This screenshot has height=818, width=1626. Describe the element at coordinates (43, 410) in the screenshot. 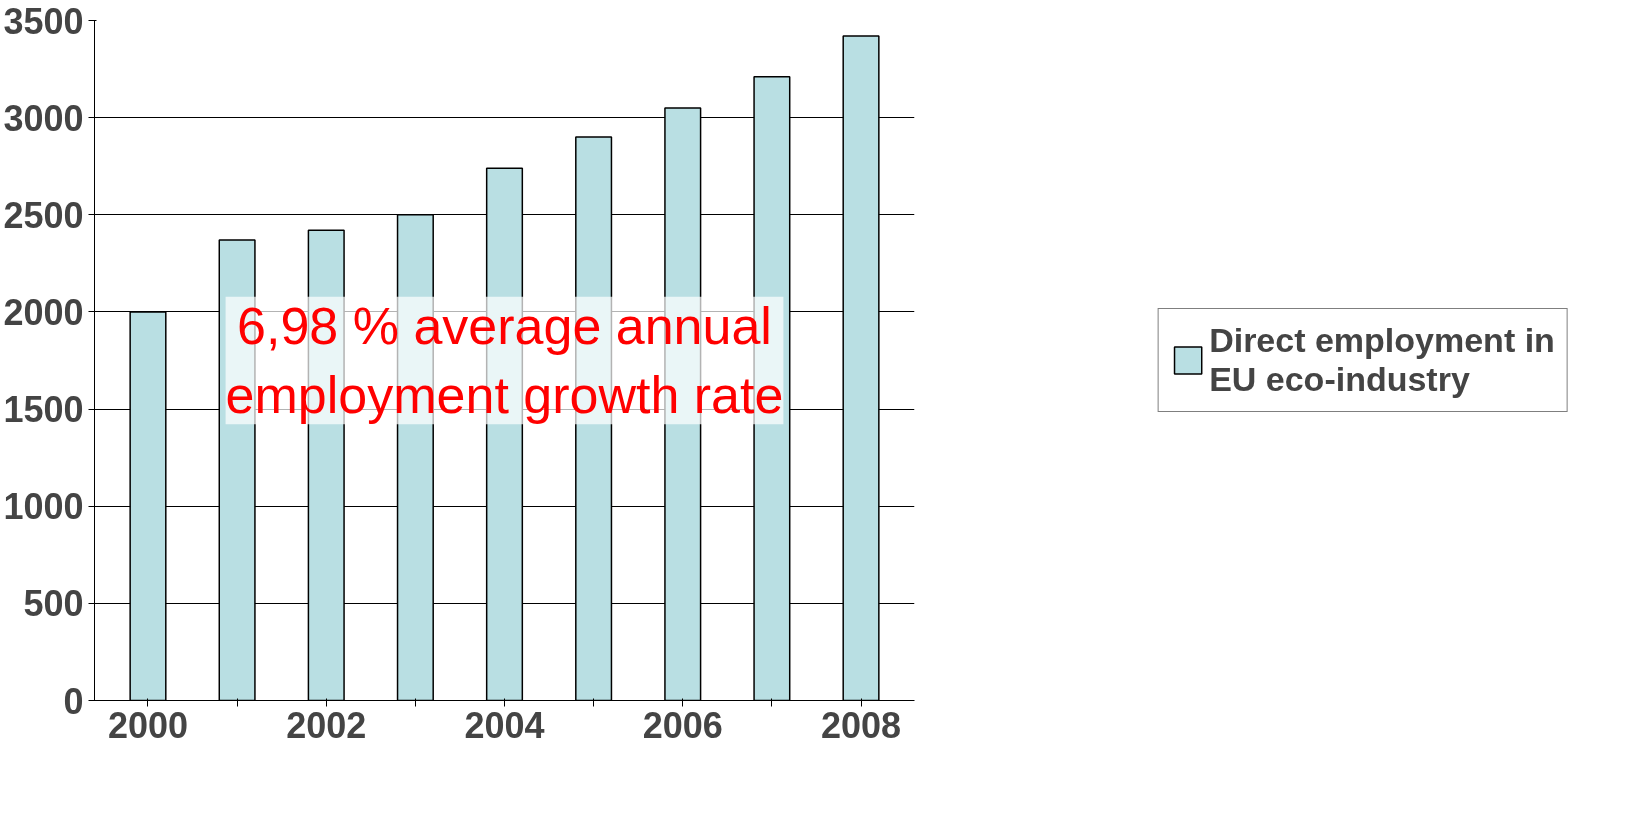

I see `y-tick-label: 1500` at that location.